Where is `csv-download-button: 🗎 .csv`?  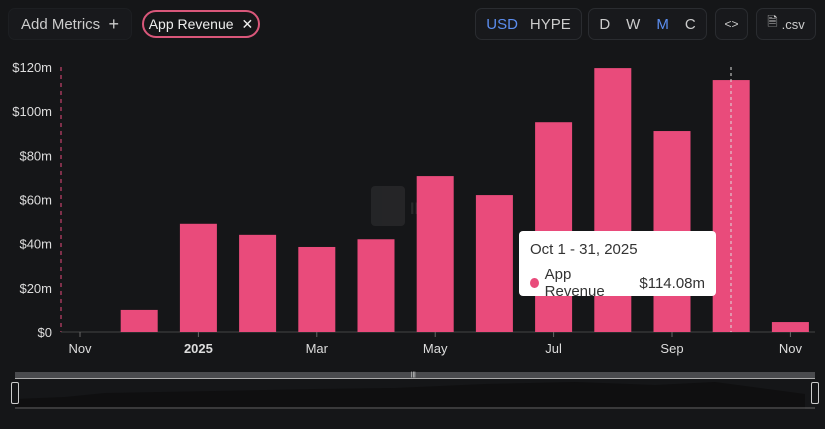 csv-download-button: 🗎 .csv is located at coordinates (786, 24).